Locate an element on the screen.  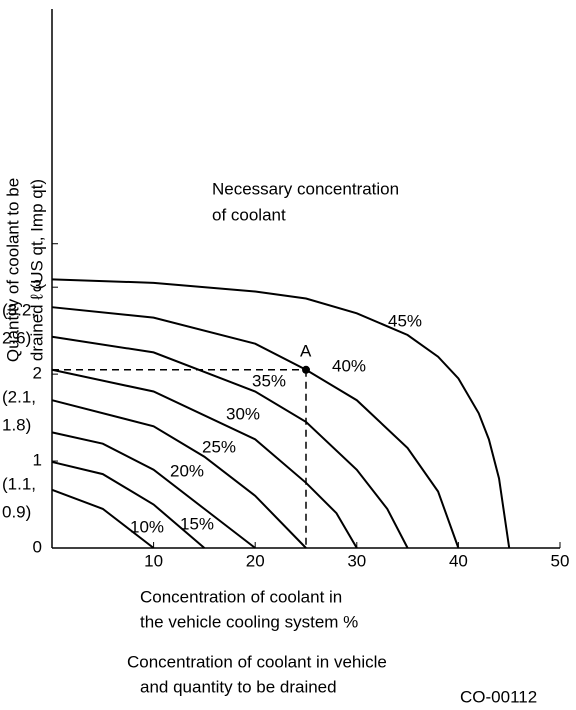
x-tick-label: 40 is located at coordinates (458, 560).